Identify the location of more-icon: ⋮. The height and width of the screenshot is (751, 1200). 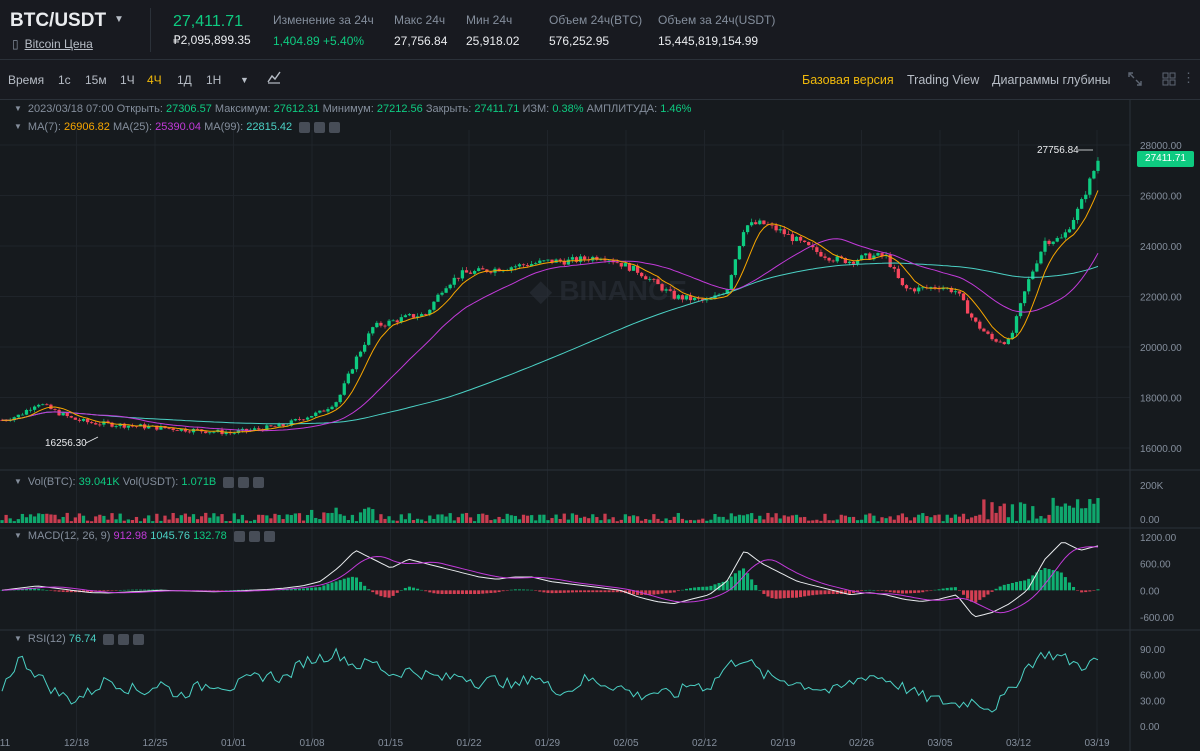
(1188, 77).